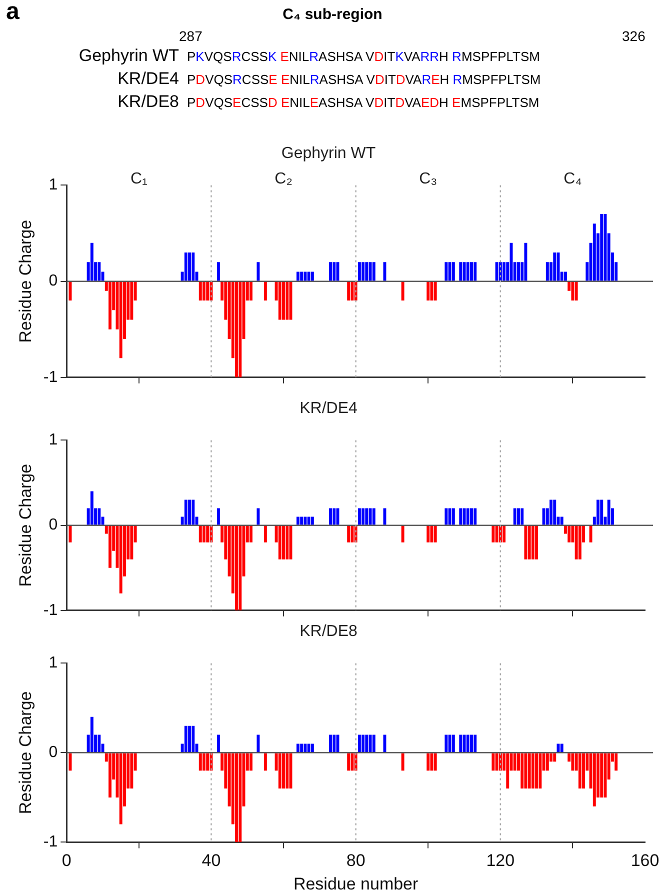 The width and height of the screenshot is (665, 895). Describe the element at coordinates (500, 860) in the screenshot. I see `x-tick-label: 120` at that location.